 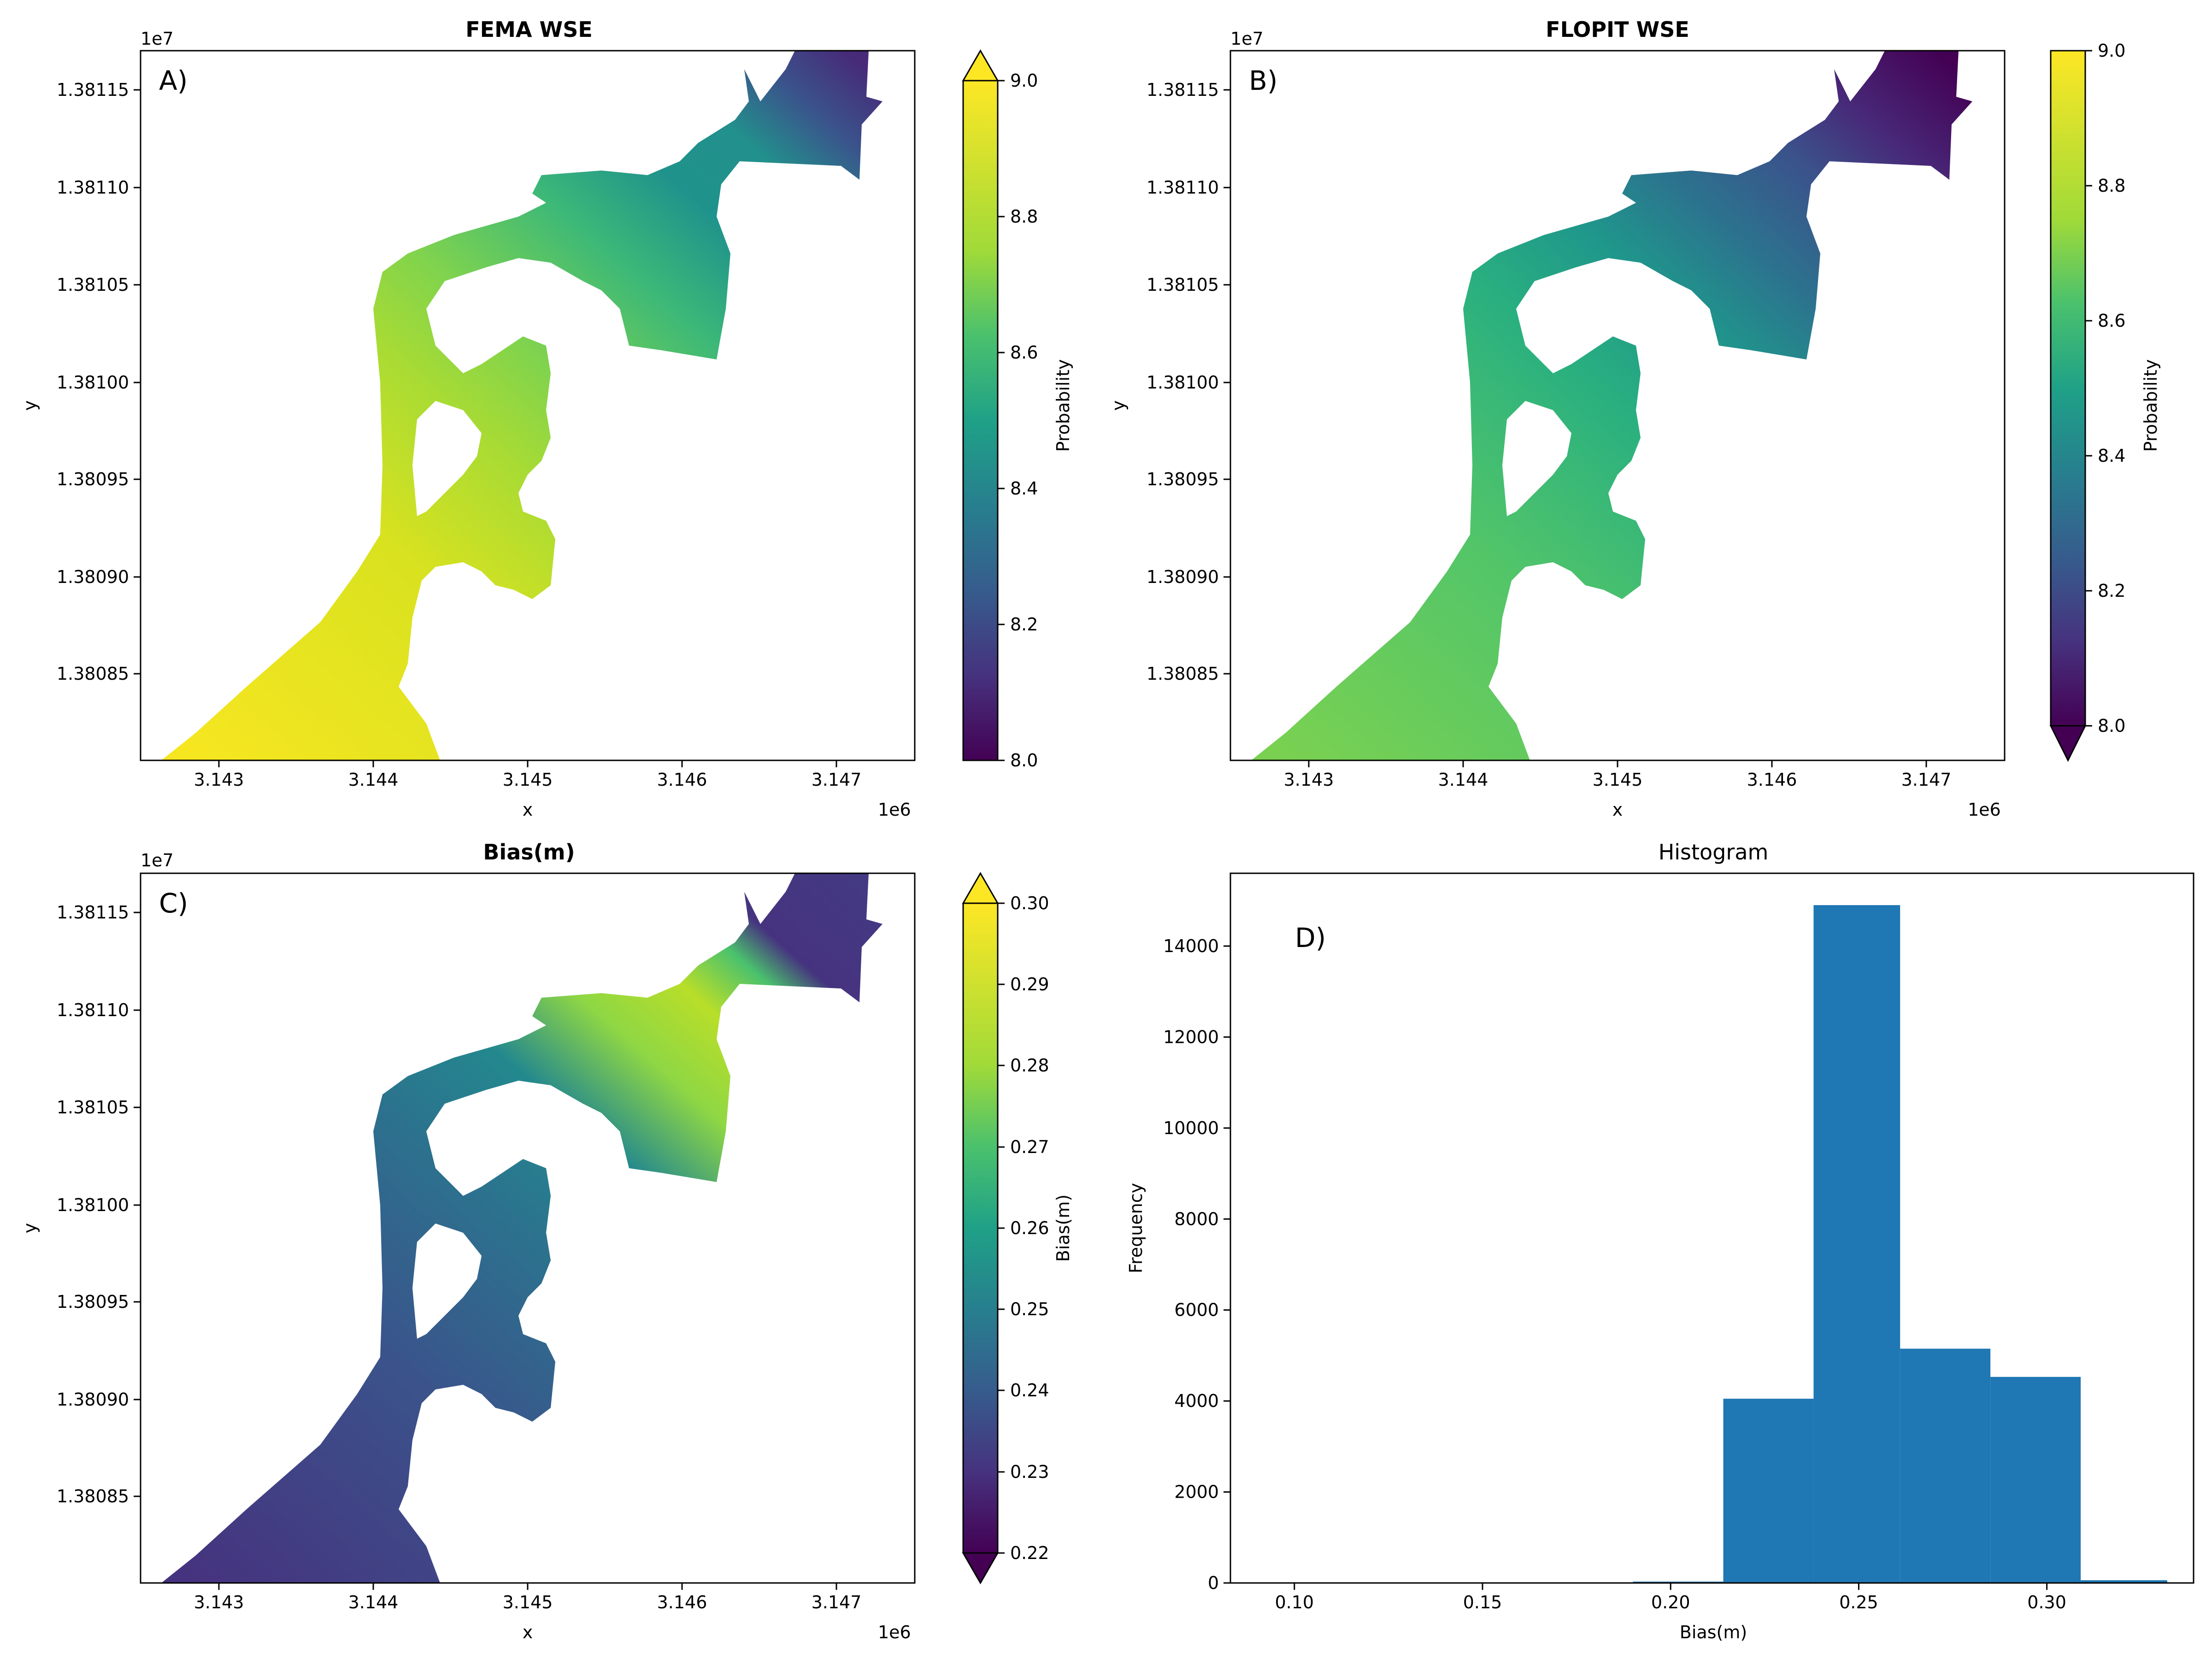 I want to click on panel-c-x-offset: 1e6, so click(x=894, y=1632).